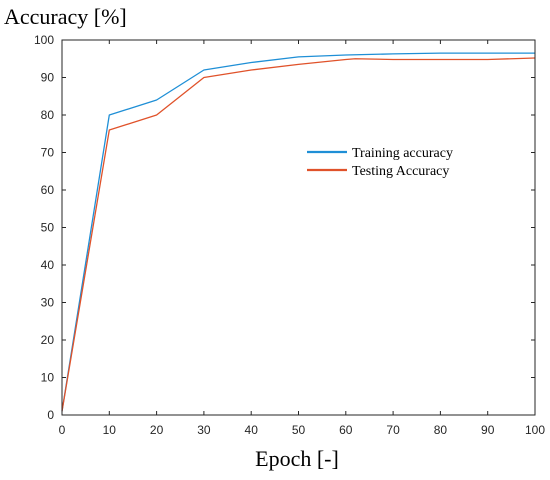 The width and height of the screenshot is (550, 480). I want to click on x-tick-label: 20, so click(157, 430).